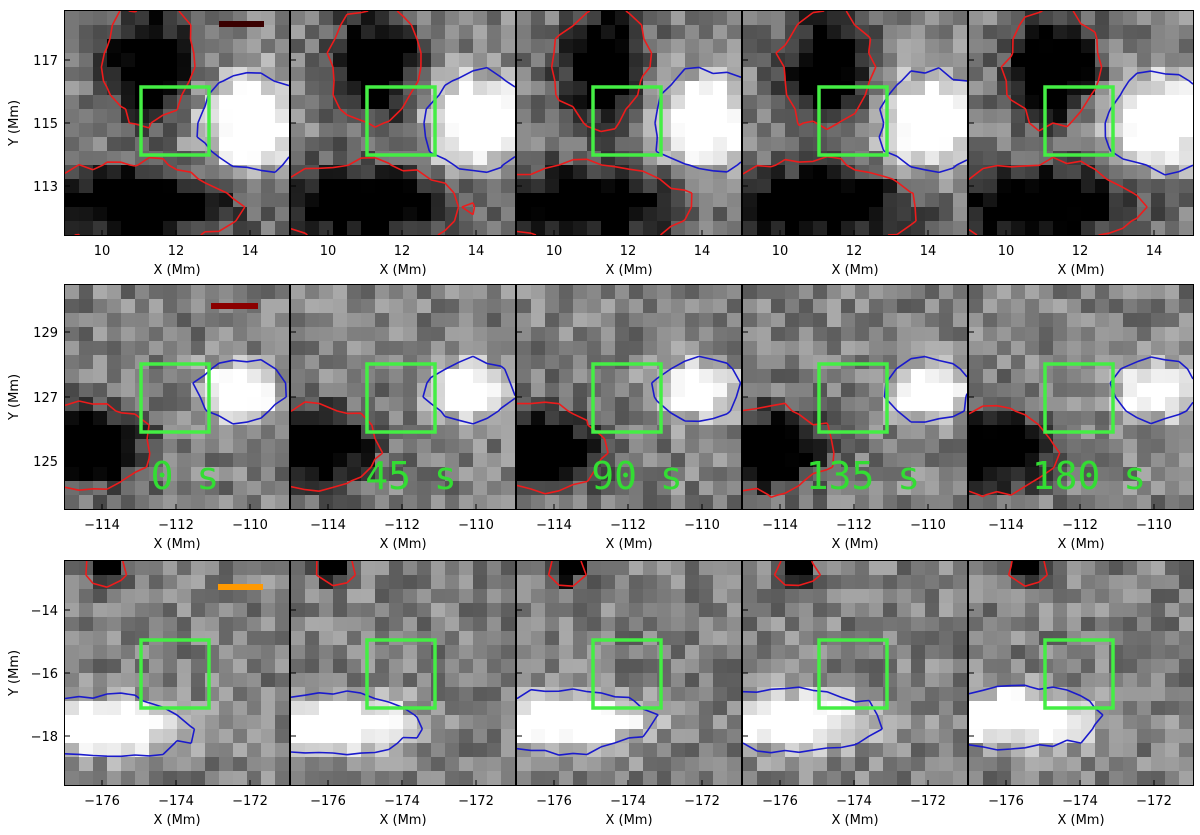  What do you see at coordinates (45, 333) in the screenshot?
I see `y-tick-label: 129` at bounding box center [45, 333].